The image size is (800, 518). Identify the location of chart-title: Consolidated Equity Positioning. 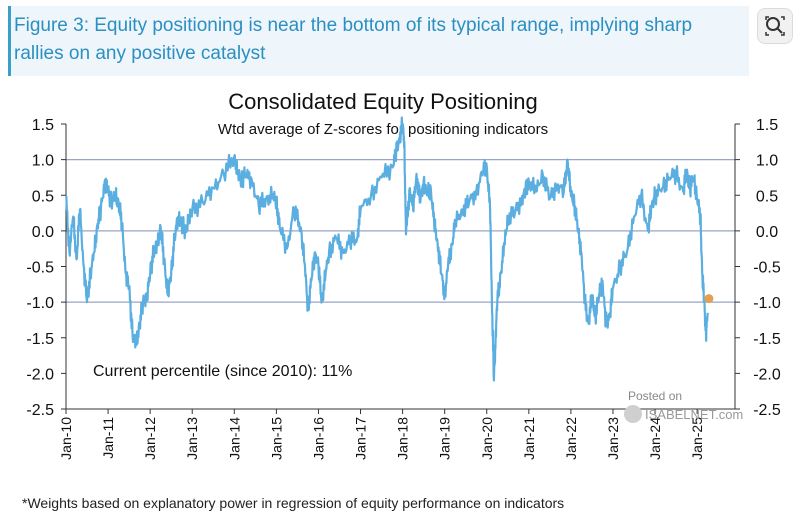
(382, 101).